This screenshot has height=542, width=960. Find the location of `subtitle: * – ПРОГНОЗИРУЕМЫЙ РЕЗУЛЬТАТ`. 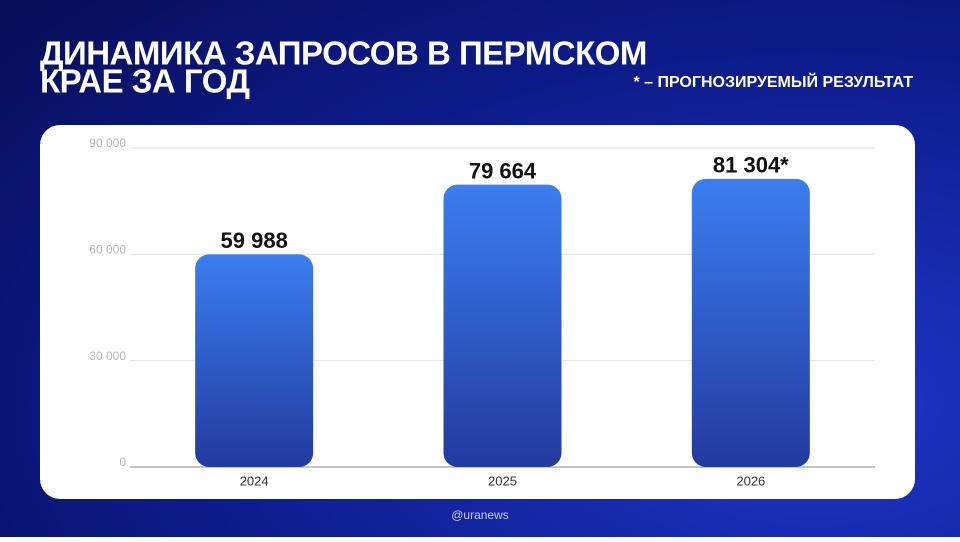

subtitle: * – ПРОГНОЗИРУЕМЫЙ РЕЗУЛЬТАТ is located at coordinates (773, 81).